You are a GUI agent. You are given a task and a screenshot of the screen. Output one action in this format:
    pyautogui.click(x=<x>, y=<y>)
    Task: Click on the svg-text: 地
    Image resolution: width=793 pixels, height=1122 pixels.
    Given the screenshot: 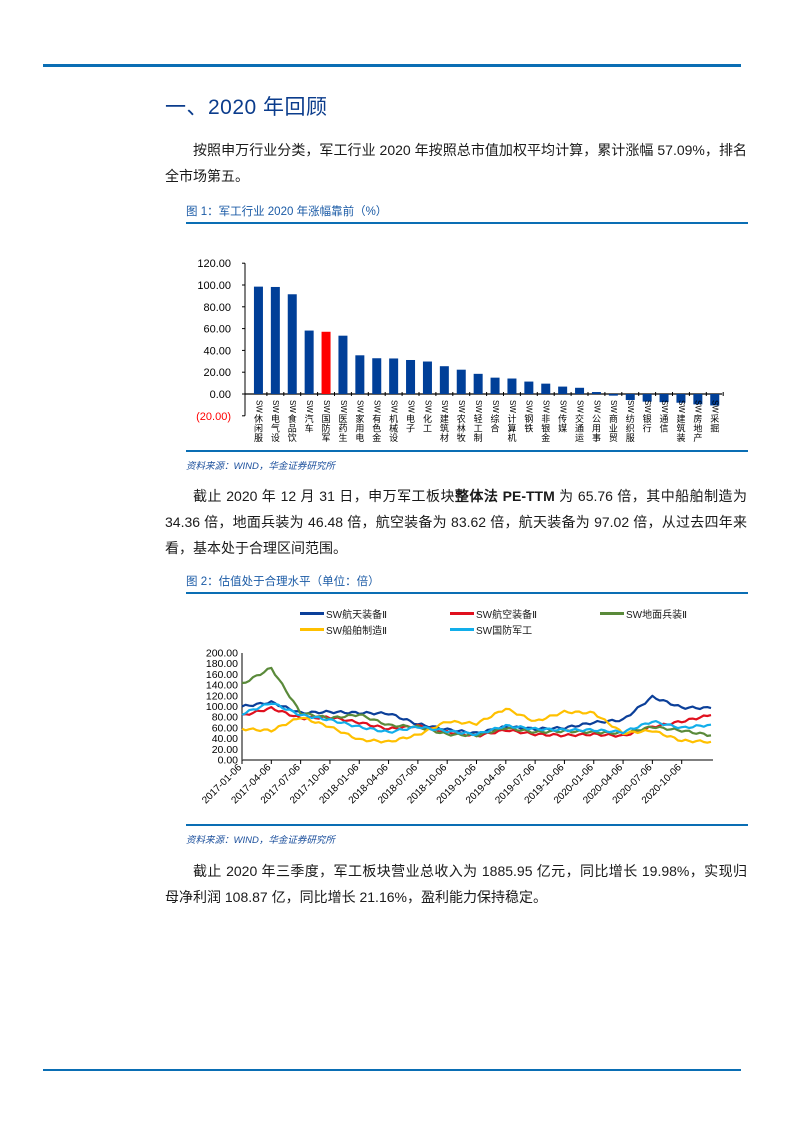 What is the action you would take?
    pyautogui.click(x=697, y=428)
    